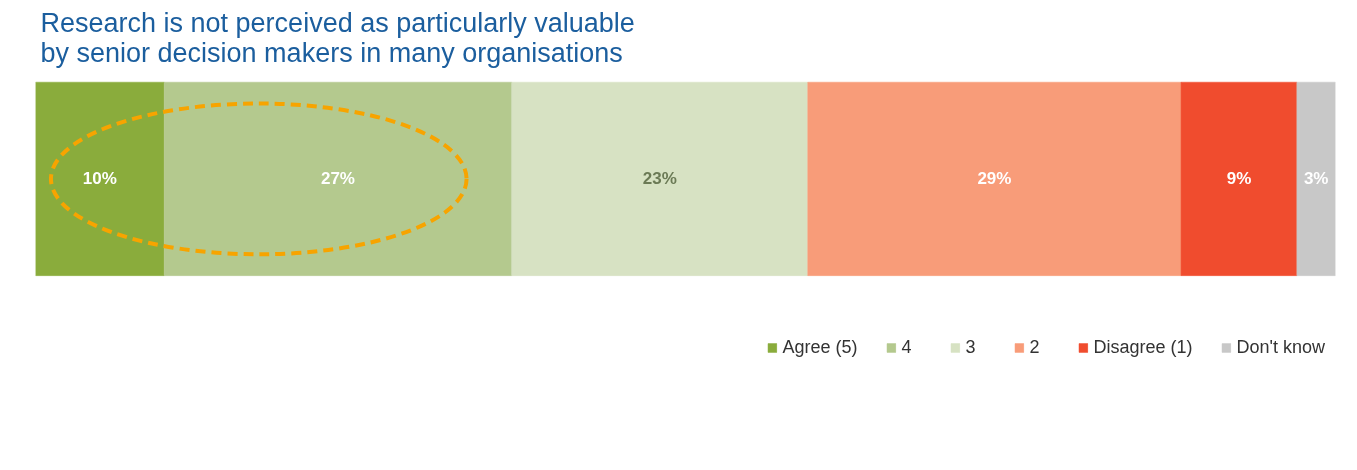 The height and width of the screenshot is (470, 1357). I want to click on data-label: 23%, so click(659, 179).